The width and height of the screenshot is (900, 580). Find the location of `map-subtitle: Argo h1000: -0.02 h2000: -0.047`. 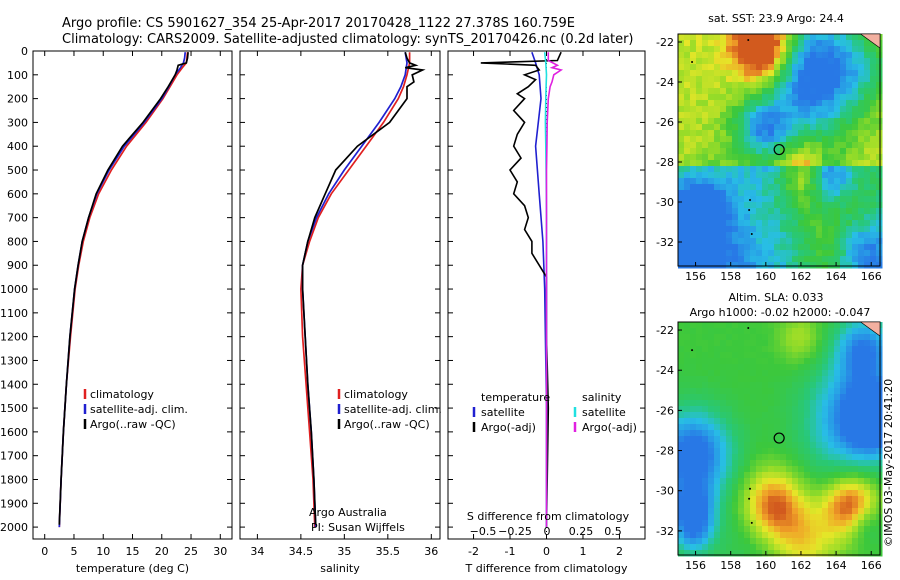

map-subtitle: Argo h1000: -0.02 h2000: -0.047 is located at coordinates (780, 312).